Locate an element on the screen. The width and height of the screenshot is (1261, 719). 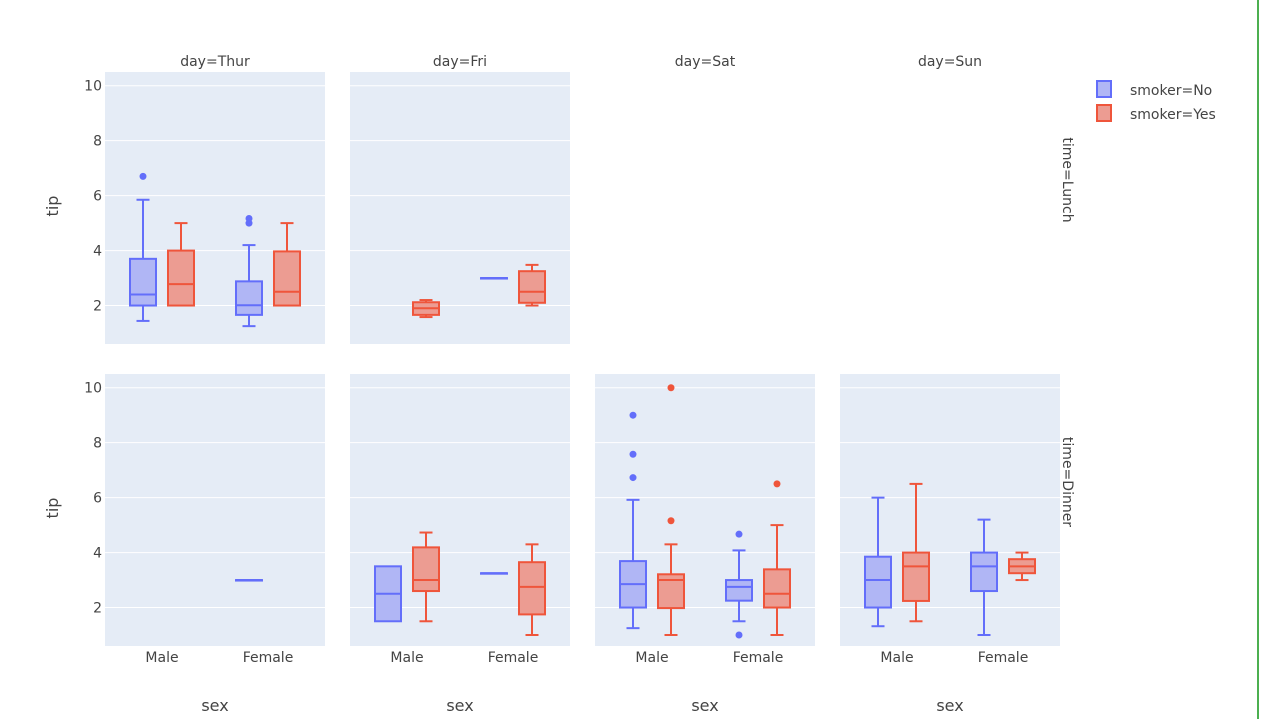
legend-label: smoker=No is located at coordinates (1171, 91).